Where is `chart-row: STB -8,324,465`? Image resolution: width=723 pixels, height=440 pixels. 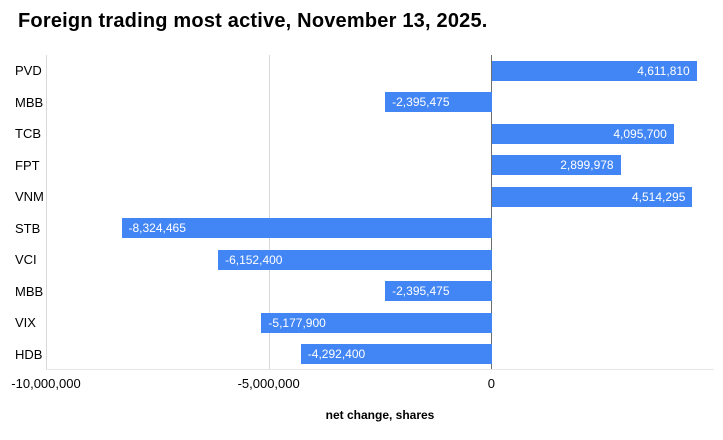 chart-row: STB -8,324,465 is located at coordinates (364, 229).